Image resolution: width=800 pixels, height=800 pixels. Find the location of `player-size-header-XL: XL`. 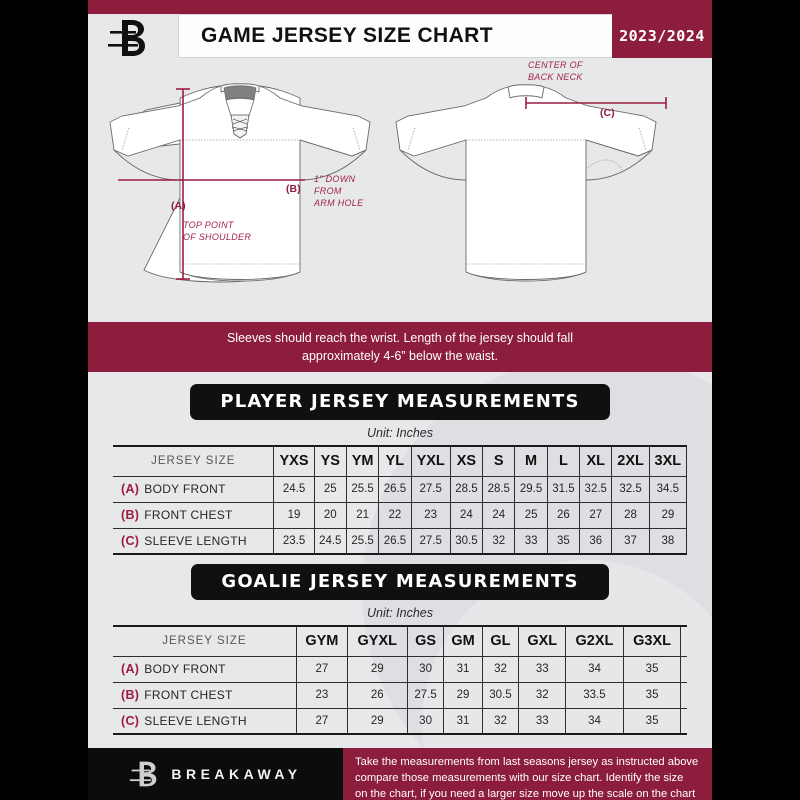

player-size-header-XL: XL is located at coordinates (596, 461).